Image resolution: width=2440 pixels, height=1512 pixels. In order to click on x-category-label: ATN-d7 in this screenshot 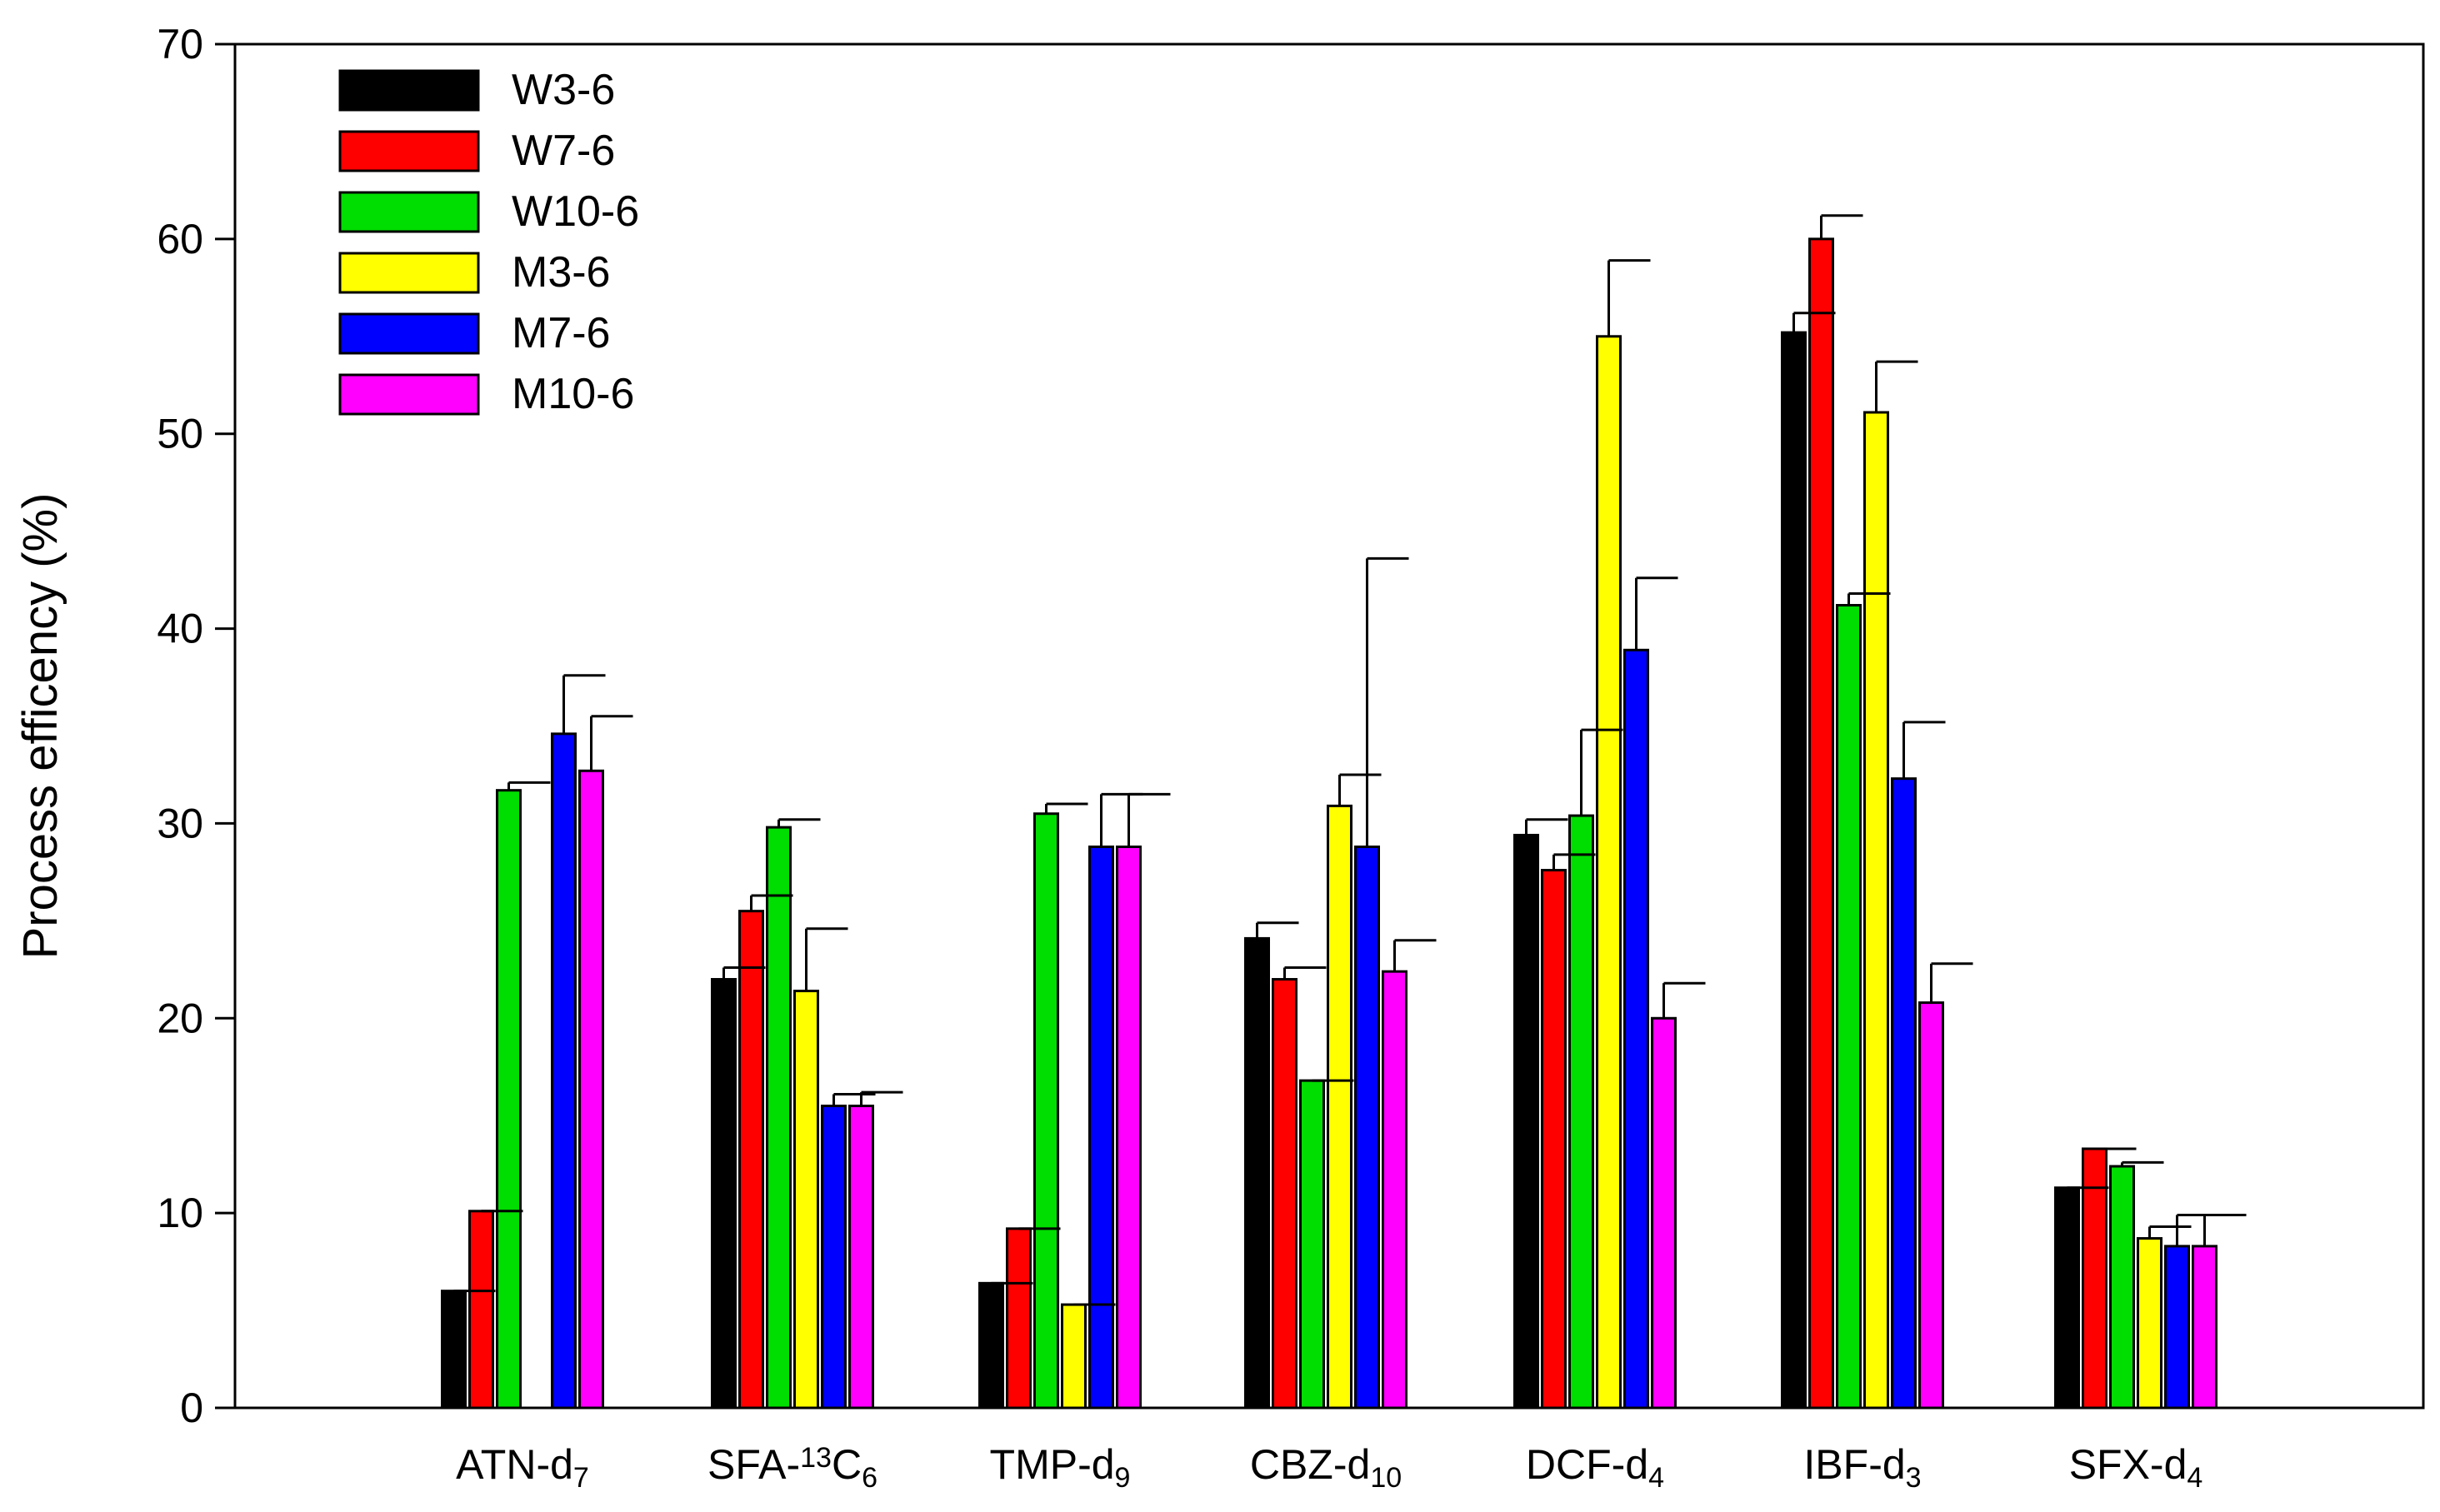, I will do `click(522, 1467)`.